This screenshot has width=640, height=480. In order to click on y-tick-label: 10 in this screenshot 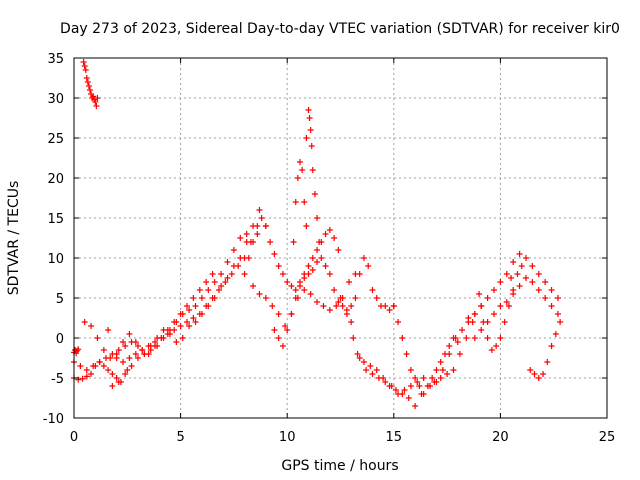, I will do `click(55, 259)`.